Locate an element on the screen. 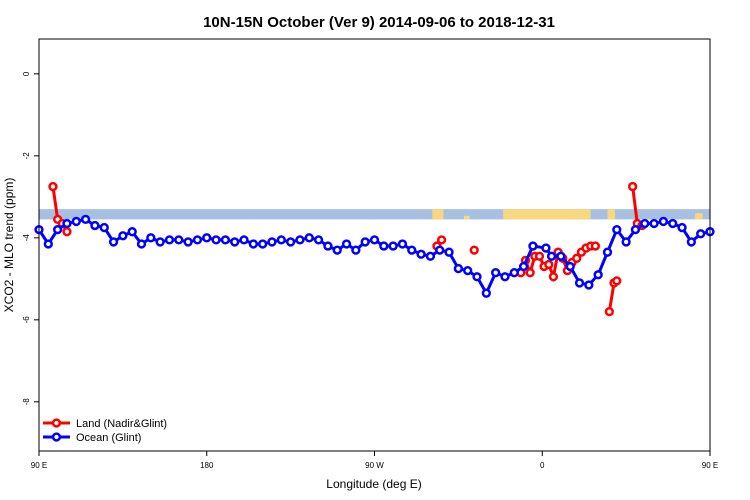  y-tick-label: -8 is located at coordinates (26, 402).